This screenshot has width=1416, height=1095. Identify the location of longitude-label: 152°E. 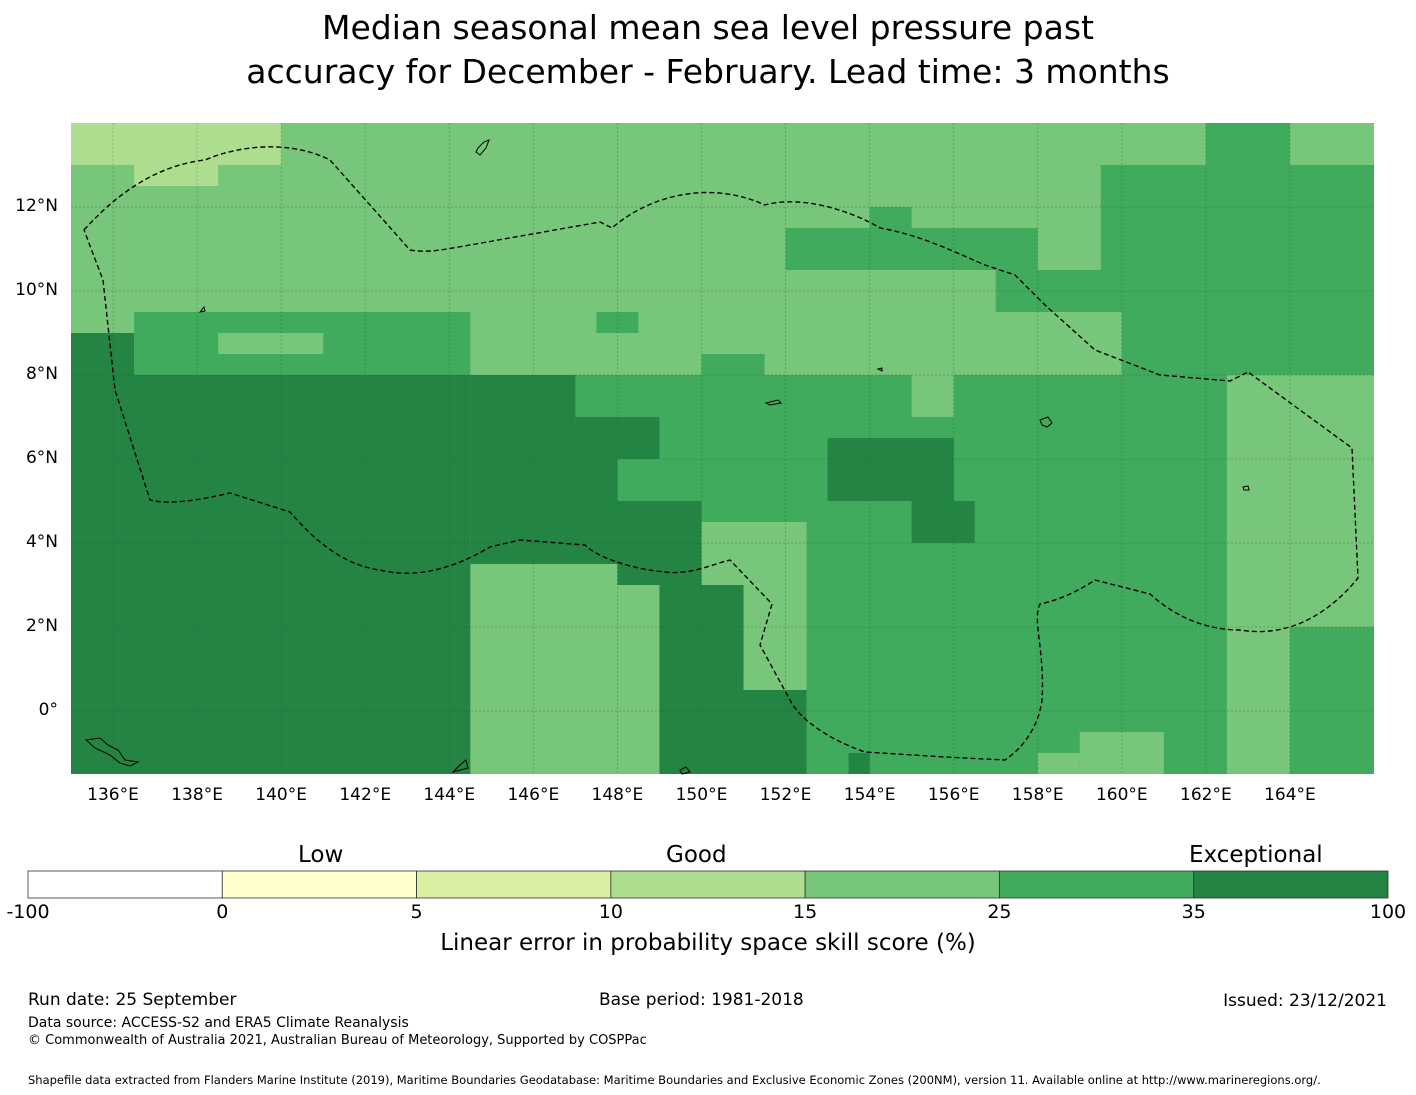
(785, 795).